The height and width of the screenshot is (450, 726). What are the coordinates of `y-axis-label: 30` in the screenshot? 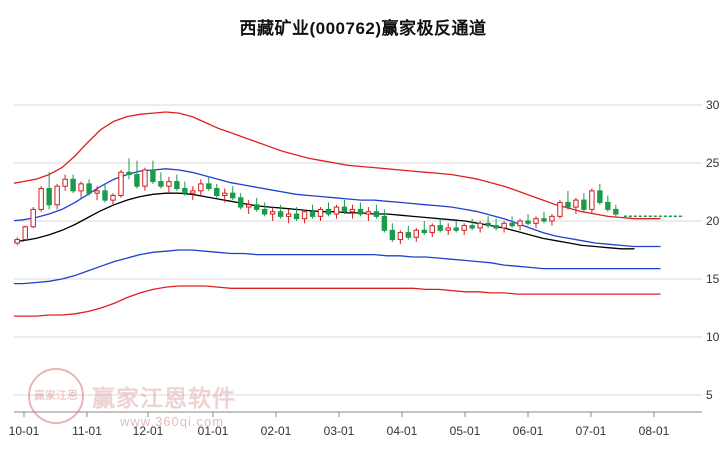 It's located at (713, 105).